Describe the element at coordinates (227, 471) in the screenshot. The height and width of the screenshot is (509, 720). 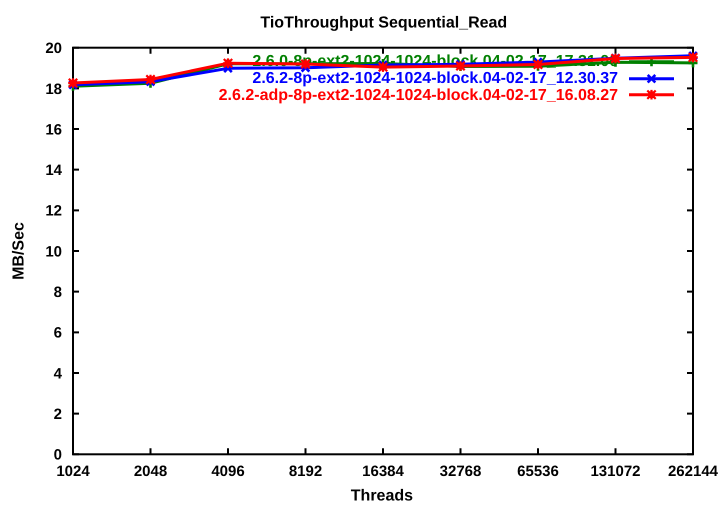
I see `svg-text: 4096` at that location.